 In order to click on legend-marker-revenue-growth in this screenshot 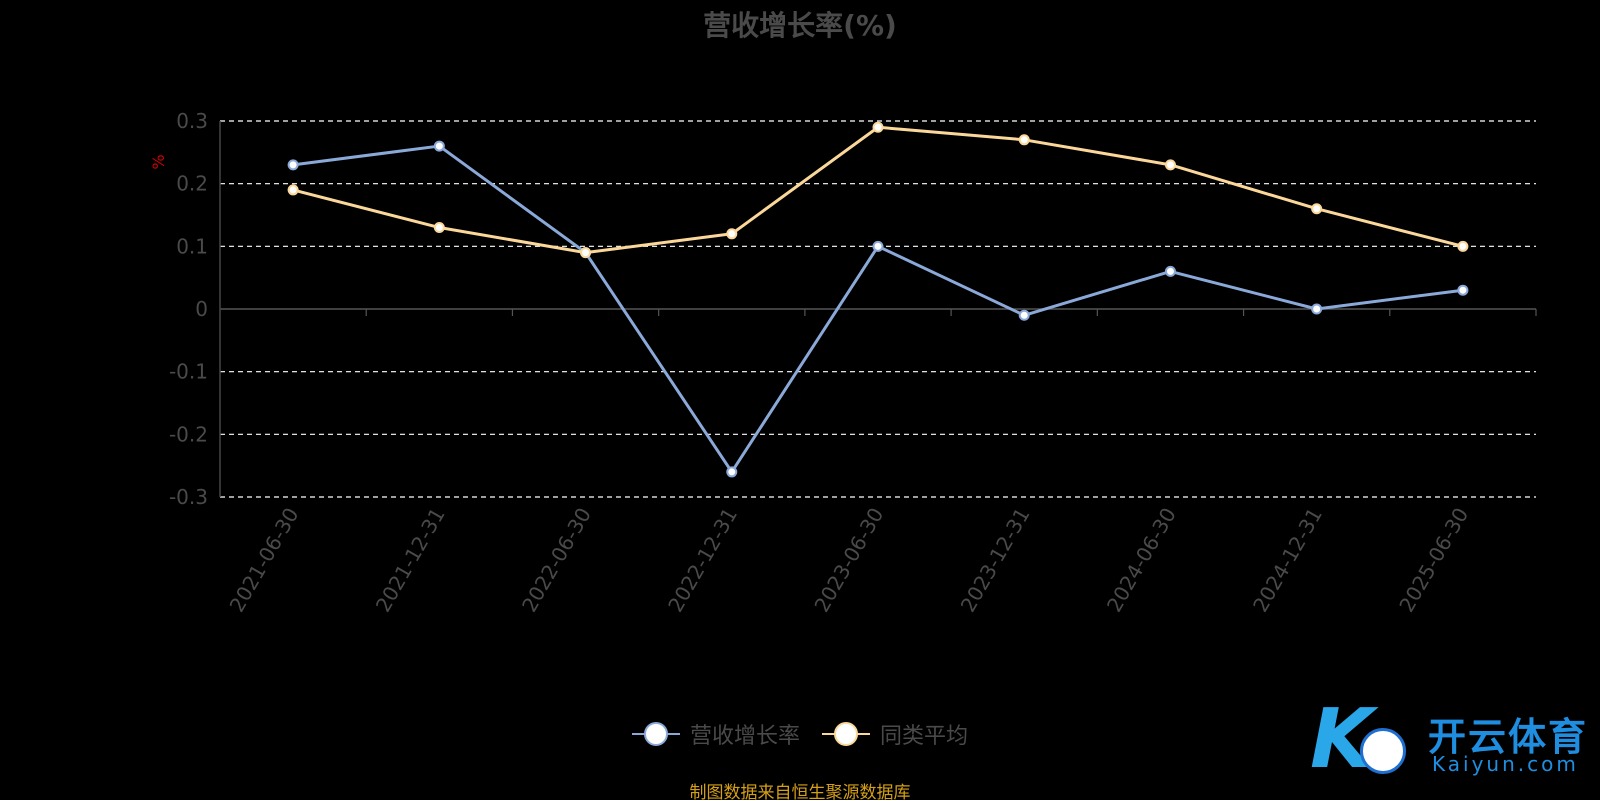, I will do `click(655, 734)`.